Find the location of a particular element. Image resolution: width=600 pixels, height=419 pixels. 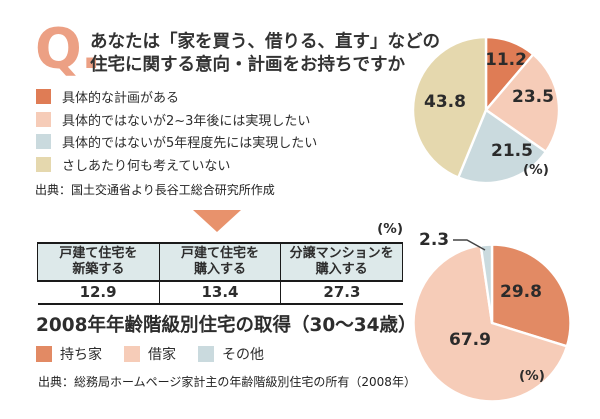

question-line-1: あなたは「家を買う、借りる、直す」などの is located at coordinates (265, 42).